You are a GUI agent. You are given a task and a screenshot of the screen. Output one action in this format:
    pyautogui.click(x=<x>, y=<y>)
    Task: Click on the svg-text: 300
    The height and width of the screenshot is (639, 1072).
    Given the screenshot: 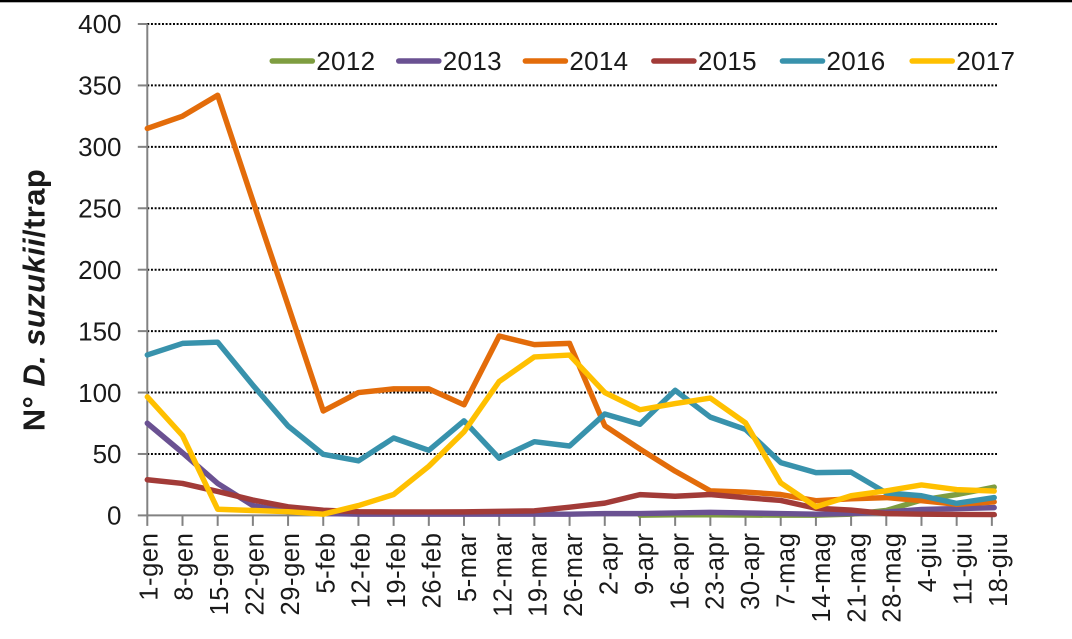 What is the action you would take?
    pyautogui.click(x=99, y=147)
    